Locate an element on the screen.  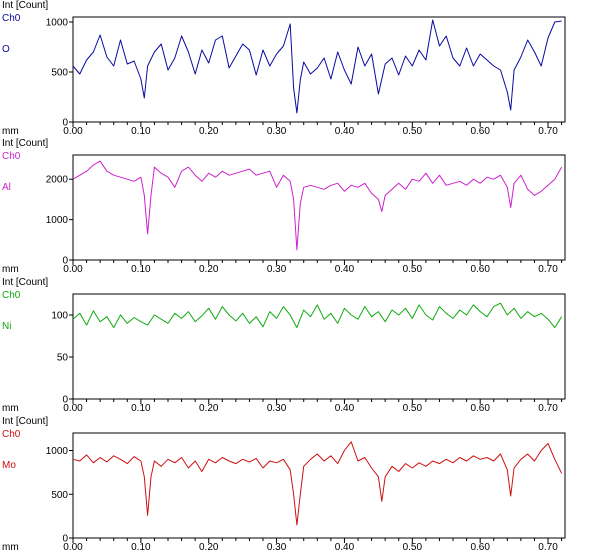
series-line-al is located at coordinates (317, 205).